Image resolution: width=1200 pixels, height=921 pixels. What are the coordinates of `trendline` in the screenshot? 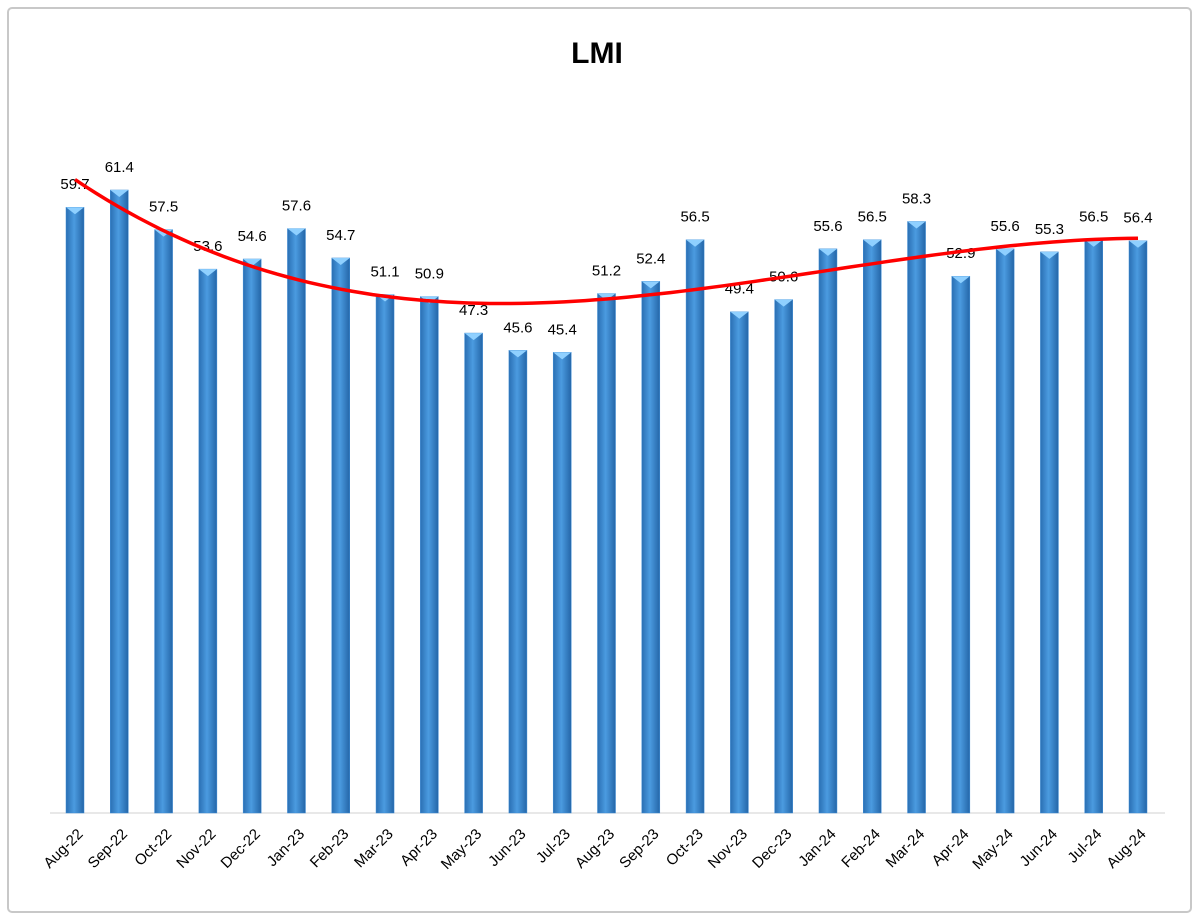 It's located at (606, 242).